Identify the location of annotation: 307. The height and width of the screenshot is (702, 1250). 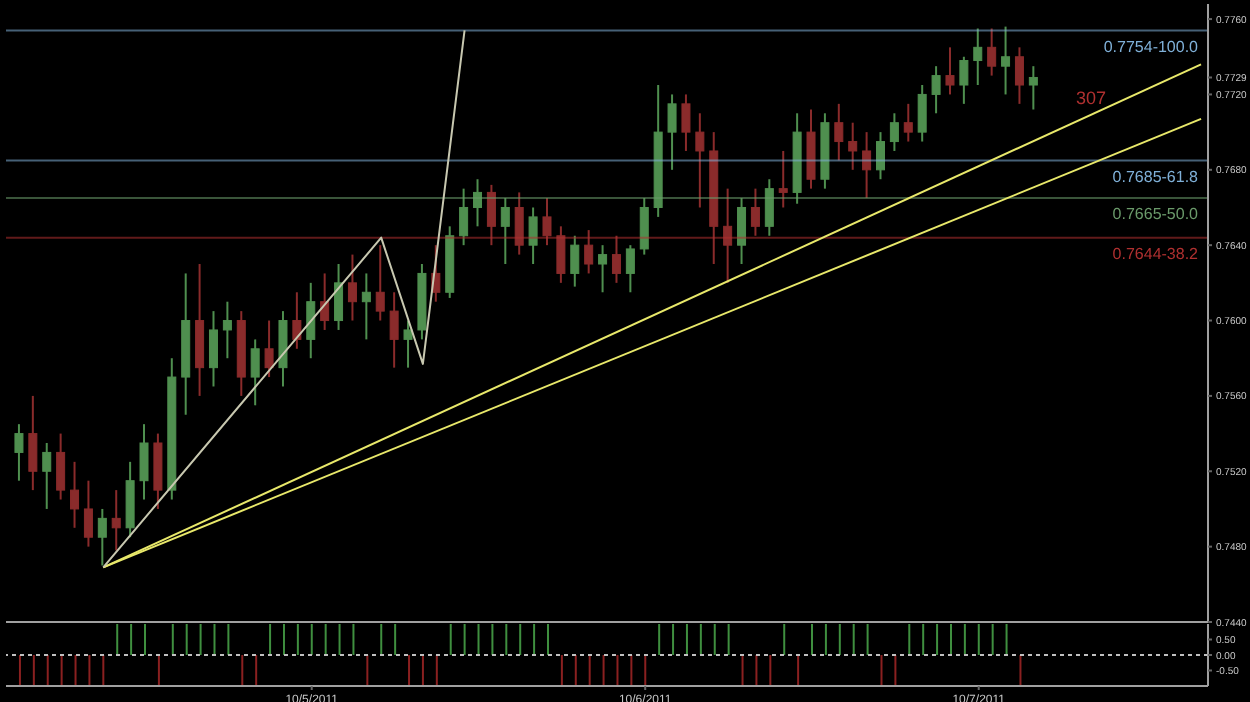
(1091, 98).